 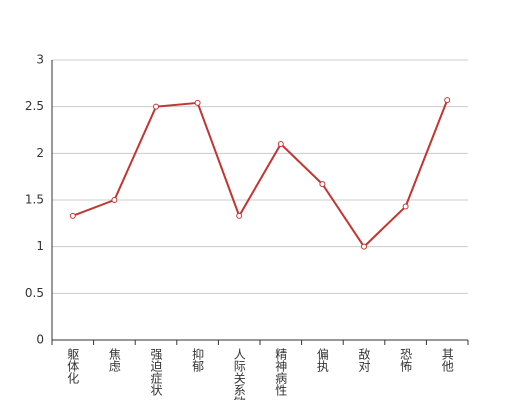 What do you see at coordinates (34, 106) in the screenshot?
I see `y-tick-label: 2.5` at bounding box center [34, 106].